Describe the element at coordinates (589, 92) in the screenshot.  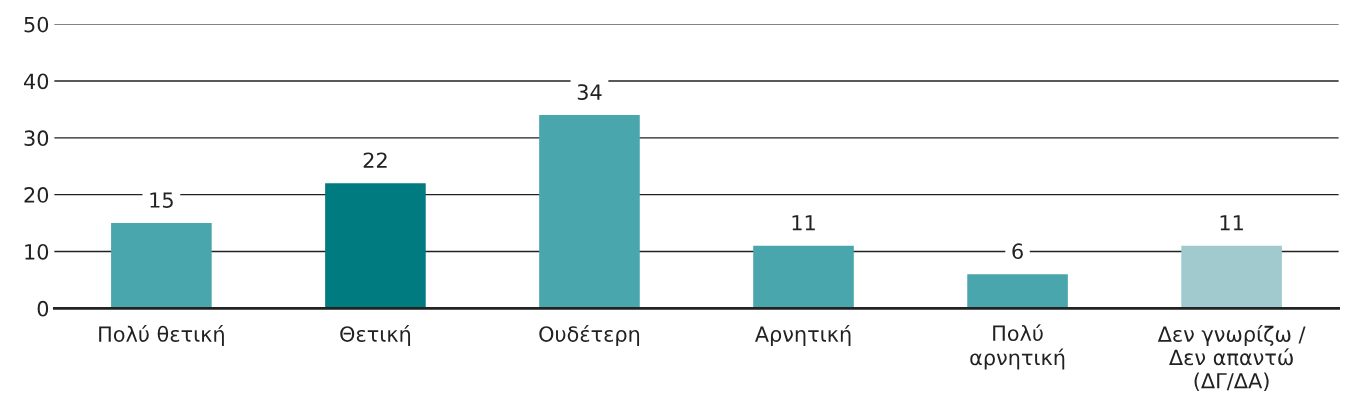
I see `data-label: 34` at that location.